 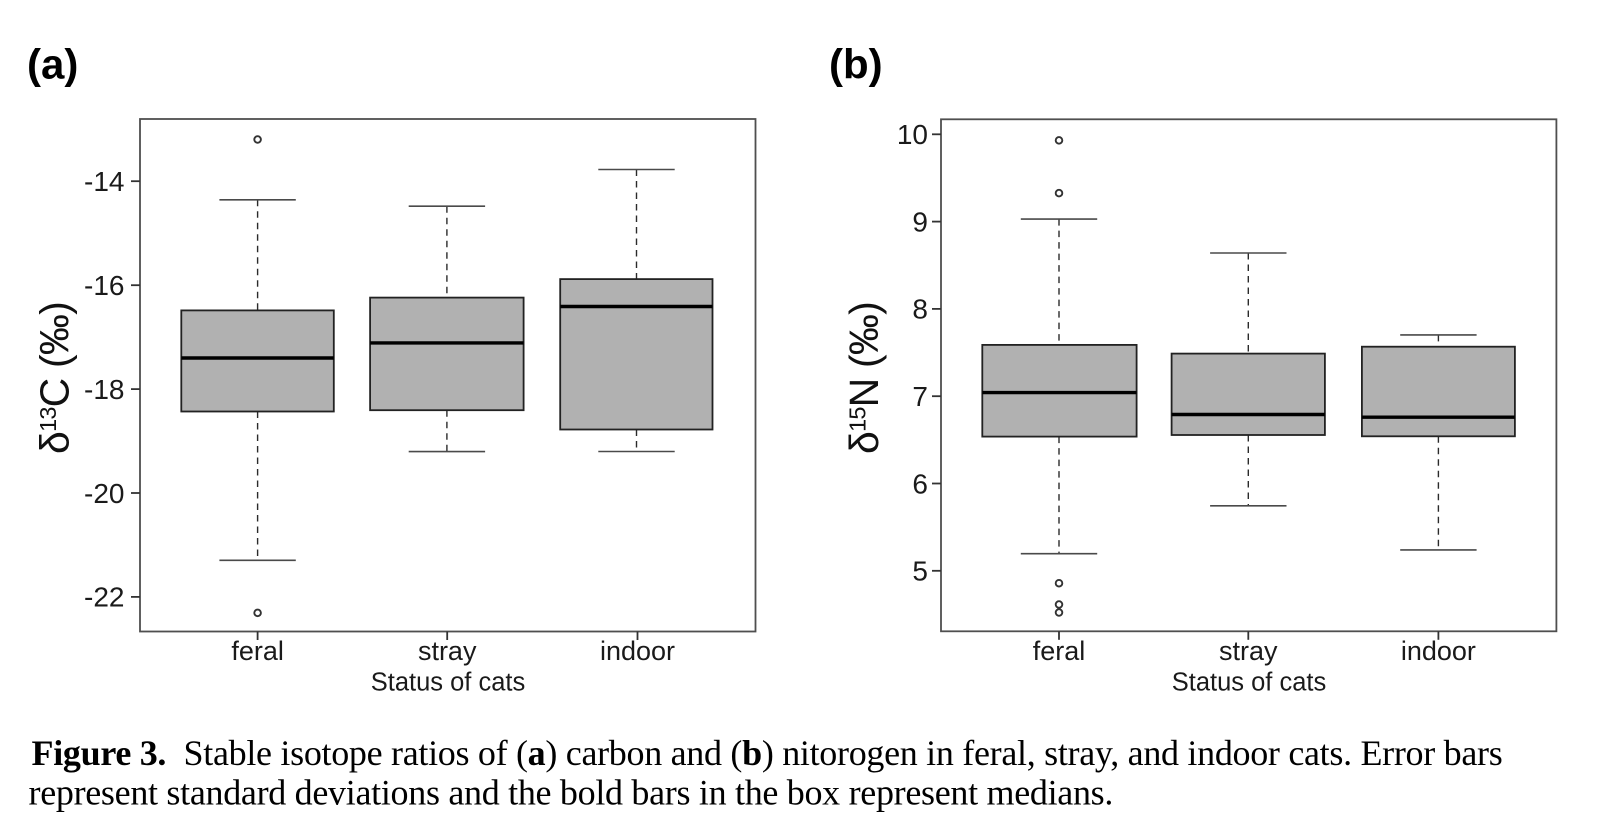 What do you see at coordinates (104, 493) in the screenshot?
I see `svg-text: -20` at bounding box center [104, 493].